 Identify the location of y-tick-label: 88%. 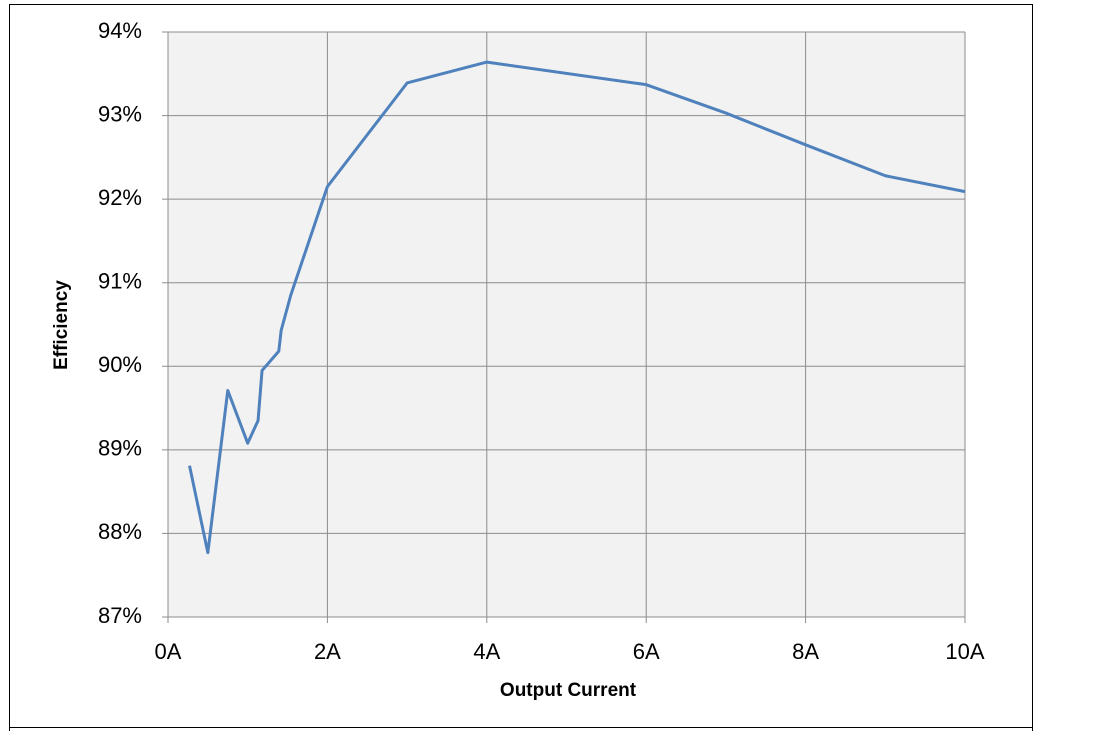
(120, 531).